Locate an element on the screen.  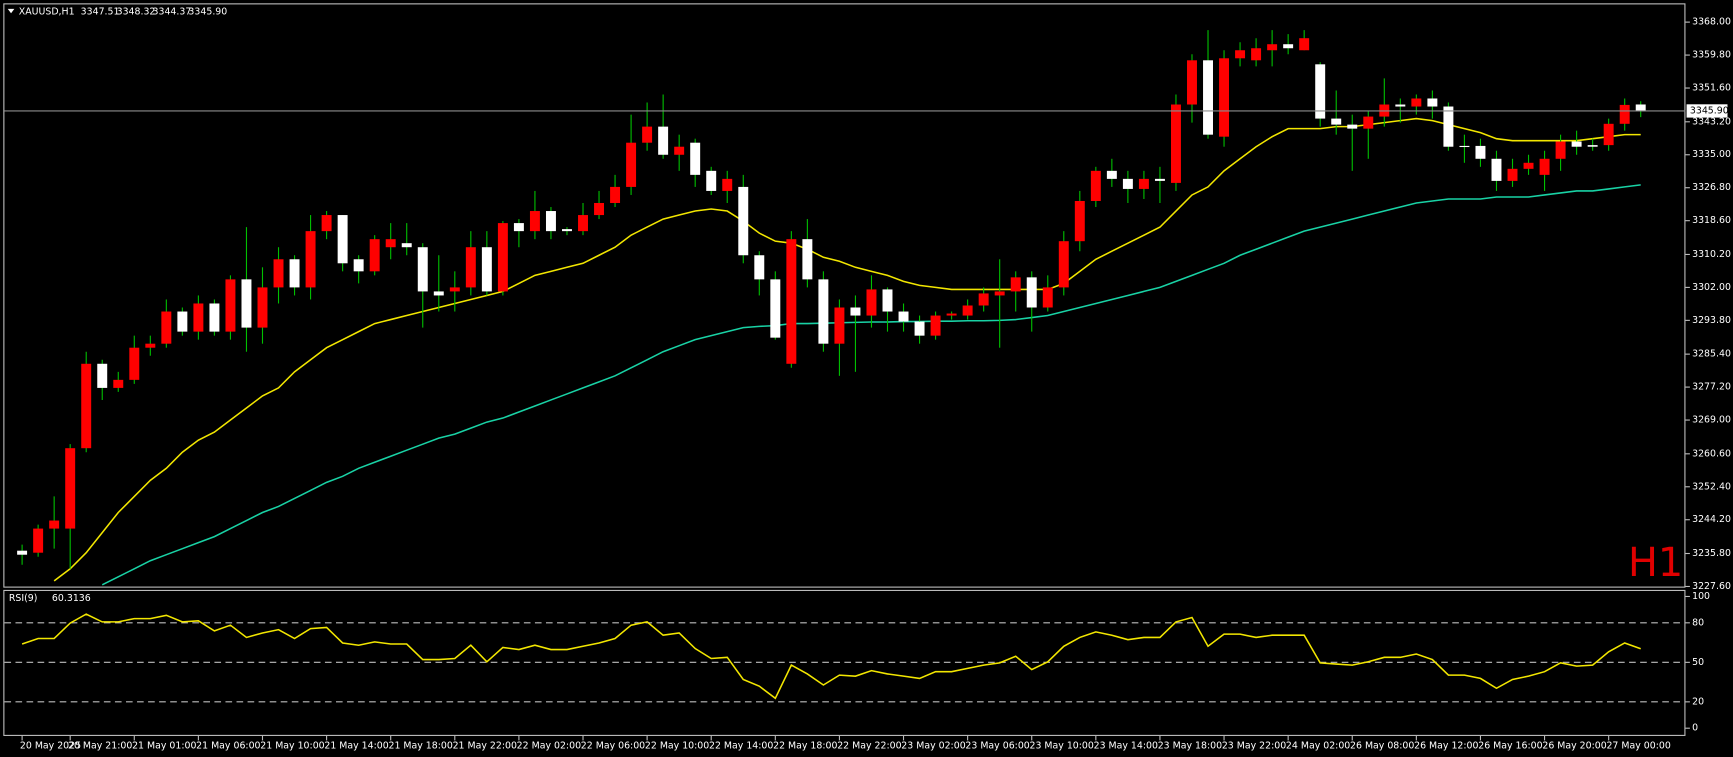
x-tick-label: 21 May 06:00 is located at coordinates (228, 745).